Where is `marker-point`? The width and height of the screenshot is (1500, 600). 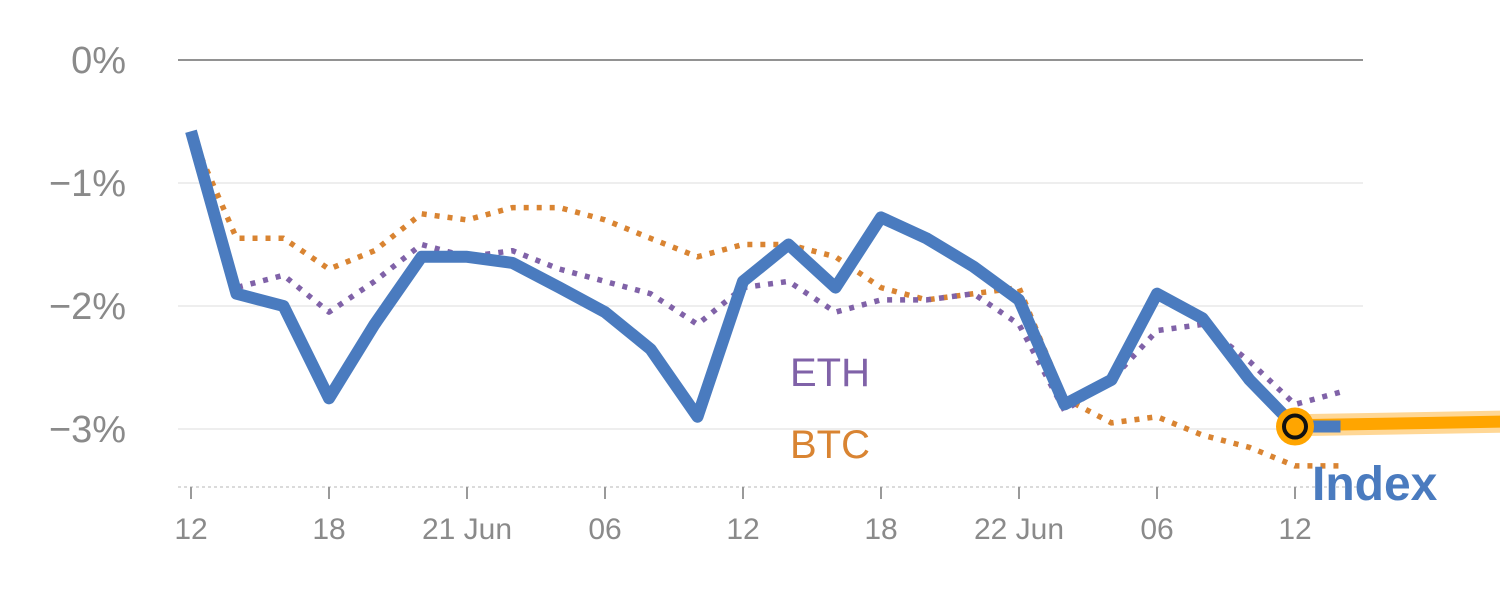 marker-point is located at coordinates (1295, 426).